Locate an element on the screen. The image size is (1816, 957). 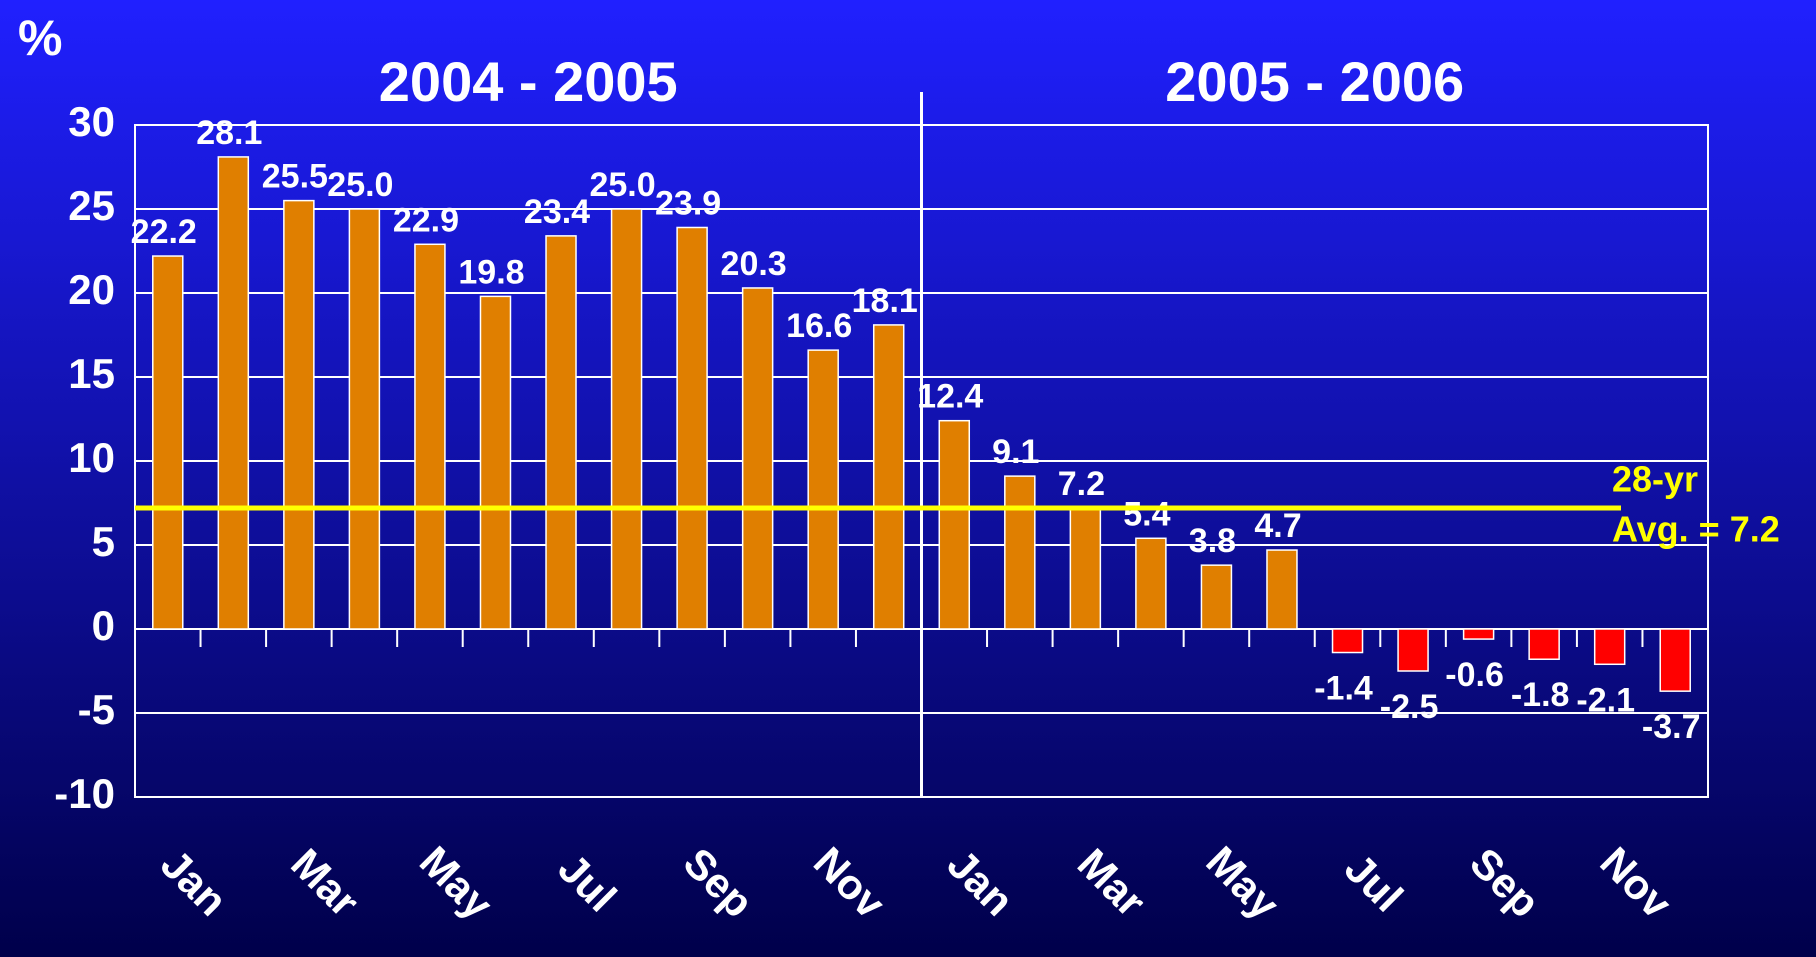
value-label: -3.7 is located at coordinates (1671, 727).